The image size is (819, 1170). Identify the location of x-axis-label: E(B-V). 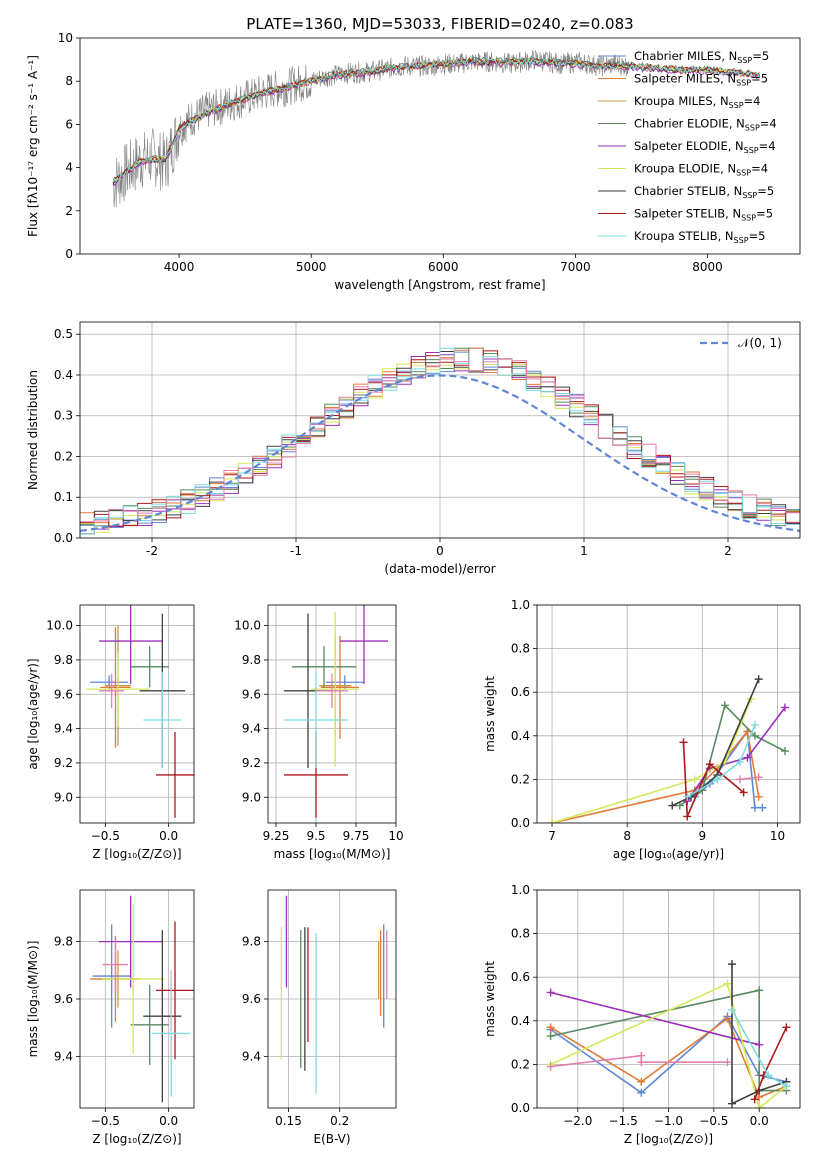
(331, 1139).